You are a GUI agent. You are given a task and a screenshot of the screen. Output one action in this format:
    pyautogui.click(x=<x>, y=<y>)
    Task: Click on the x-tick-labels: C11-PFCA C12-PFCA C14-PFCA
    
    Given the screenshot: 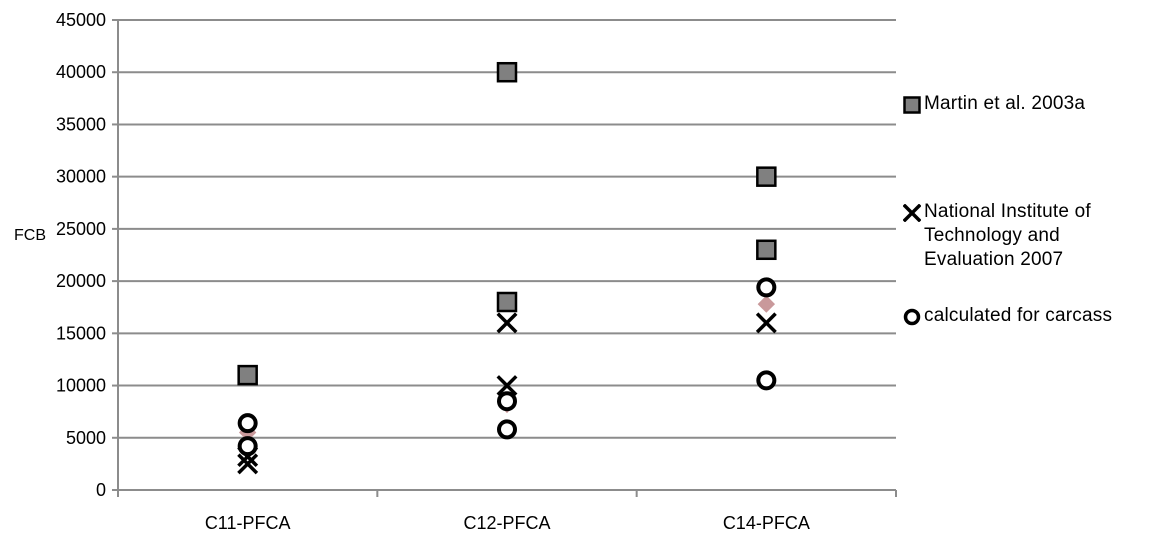 What is the action you would take?
    pyautogui.click(x=507, y=523)
    